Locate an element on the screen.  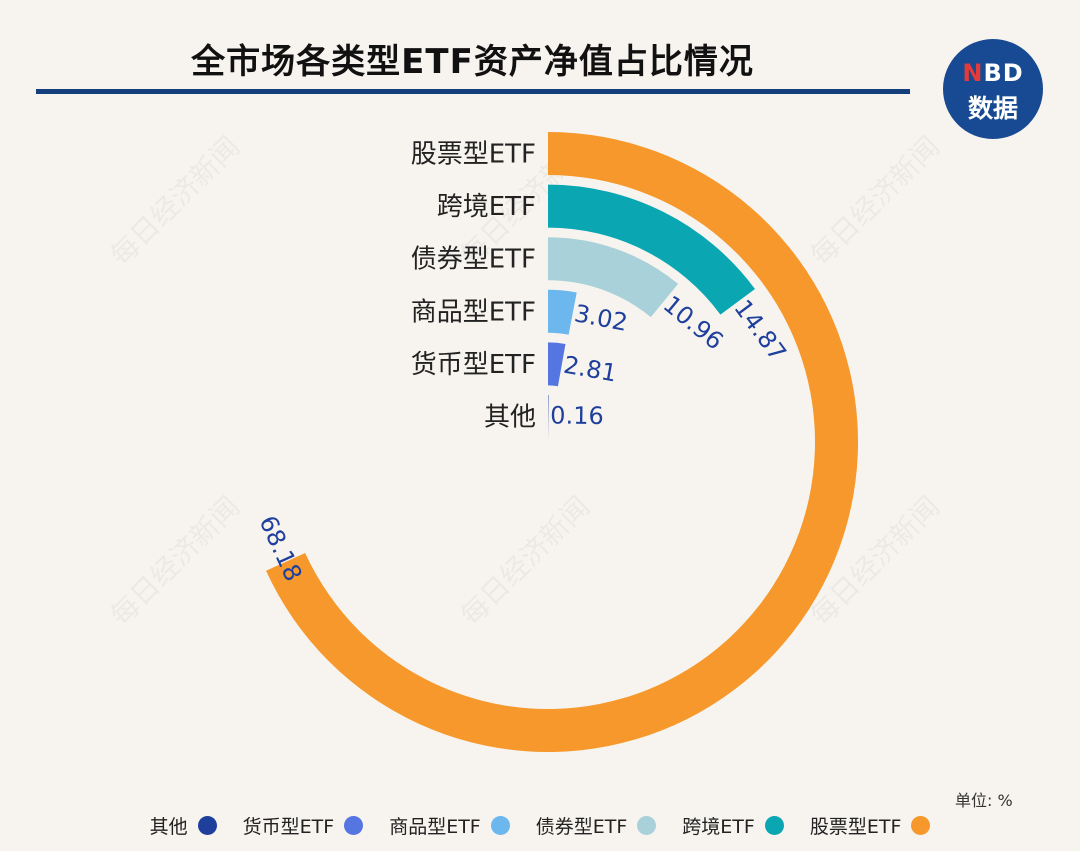
legend-item: 商品型ETF is located at coordinates (449, 825).